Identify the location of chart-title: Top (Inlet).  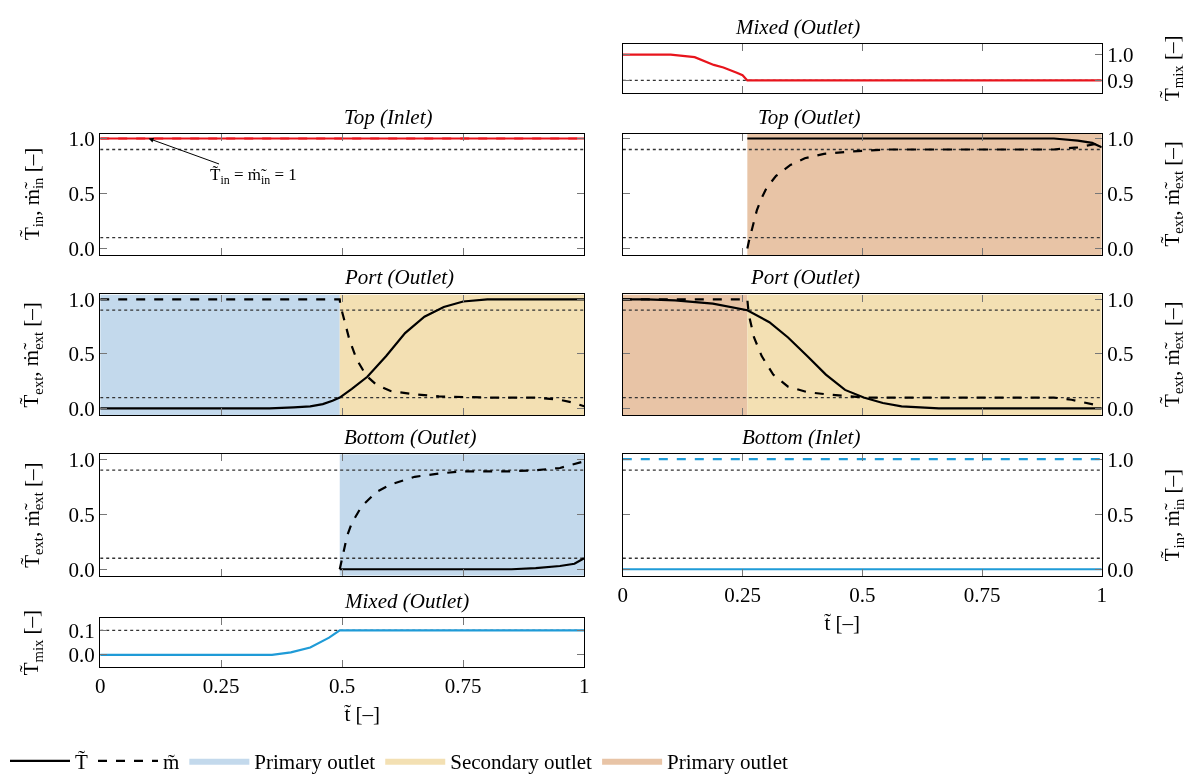
(388, 117).